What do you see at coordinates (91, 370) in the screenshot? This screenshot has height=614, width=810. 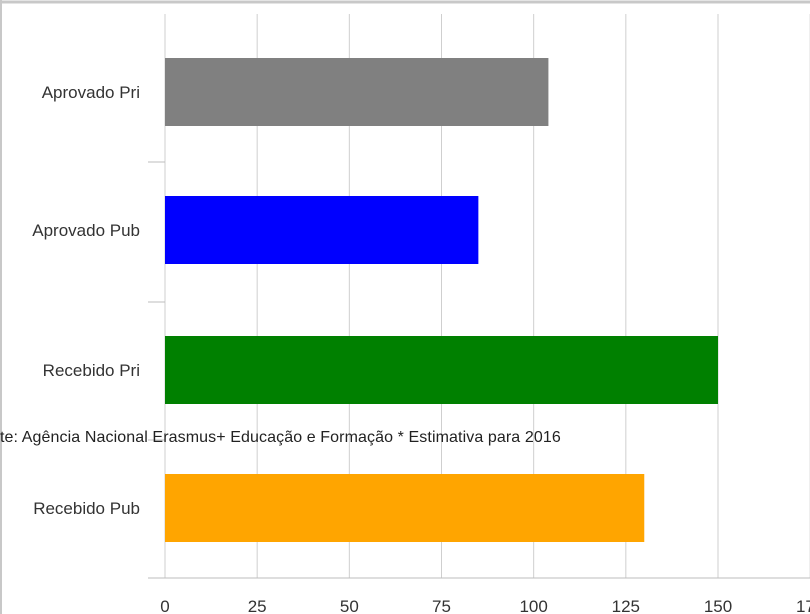 I see `category-label-recebido-pri: Recebido Pri` at bounding box center [91, 370].